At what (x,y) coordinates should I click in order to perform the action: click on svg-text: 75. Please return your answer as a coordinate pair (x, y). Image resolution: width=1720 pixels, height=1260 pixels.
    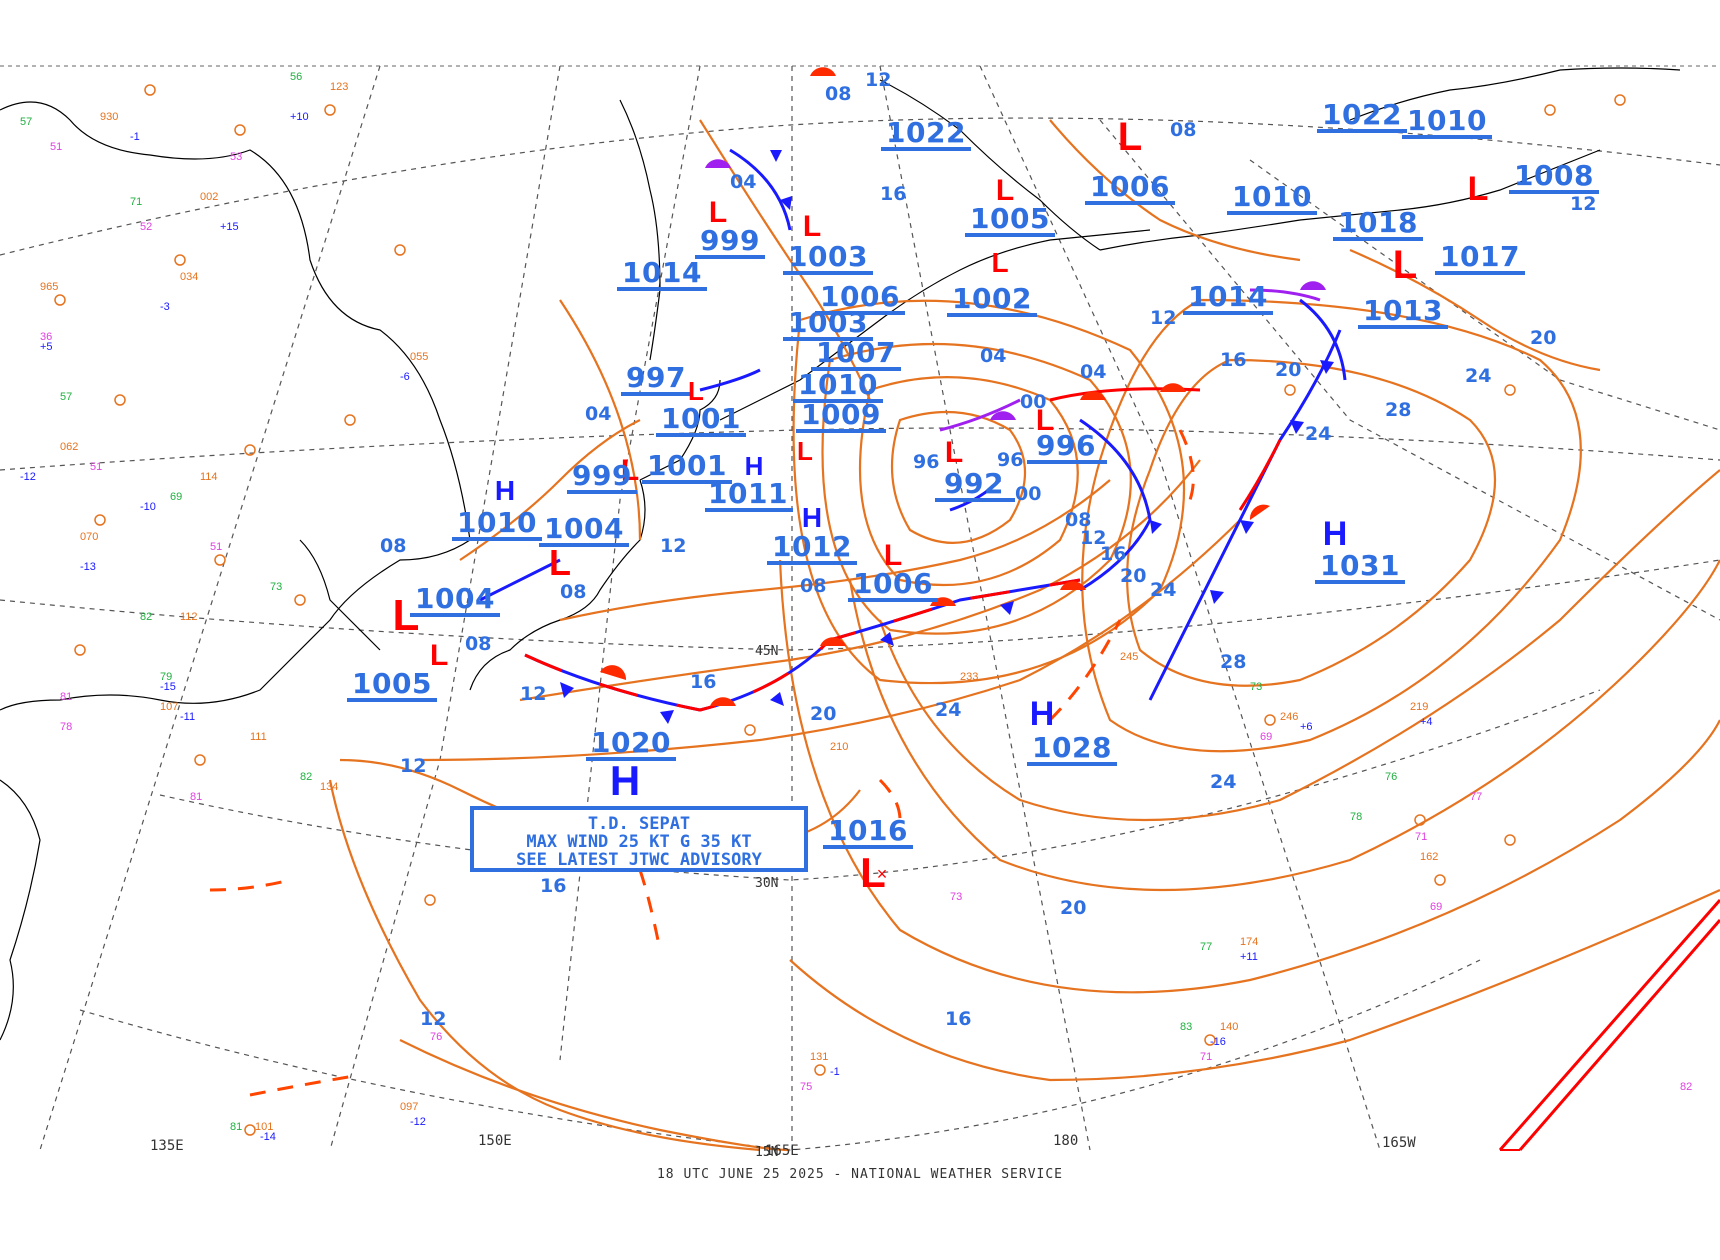
    Looking at the image, I should click on (806, 1087).